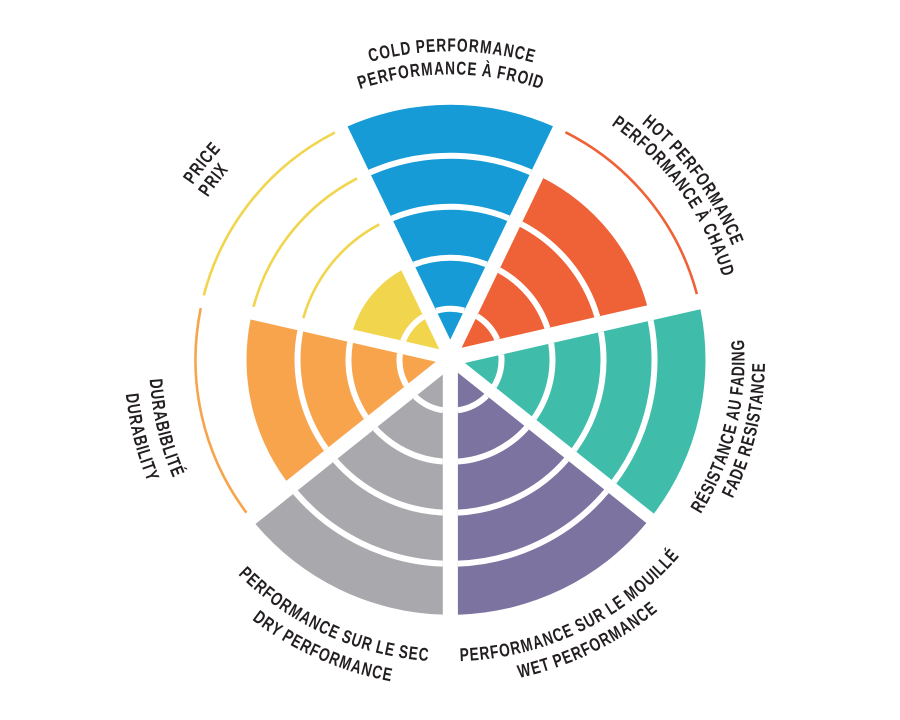 The width and height of the screenshot is (900, 720). What do you see at coordinates (738, 345) in the screenshot?
I see `svg-text: G` at bounding box center [738, 345].